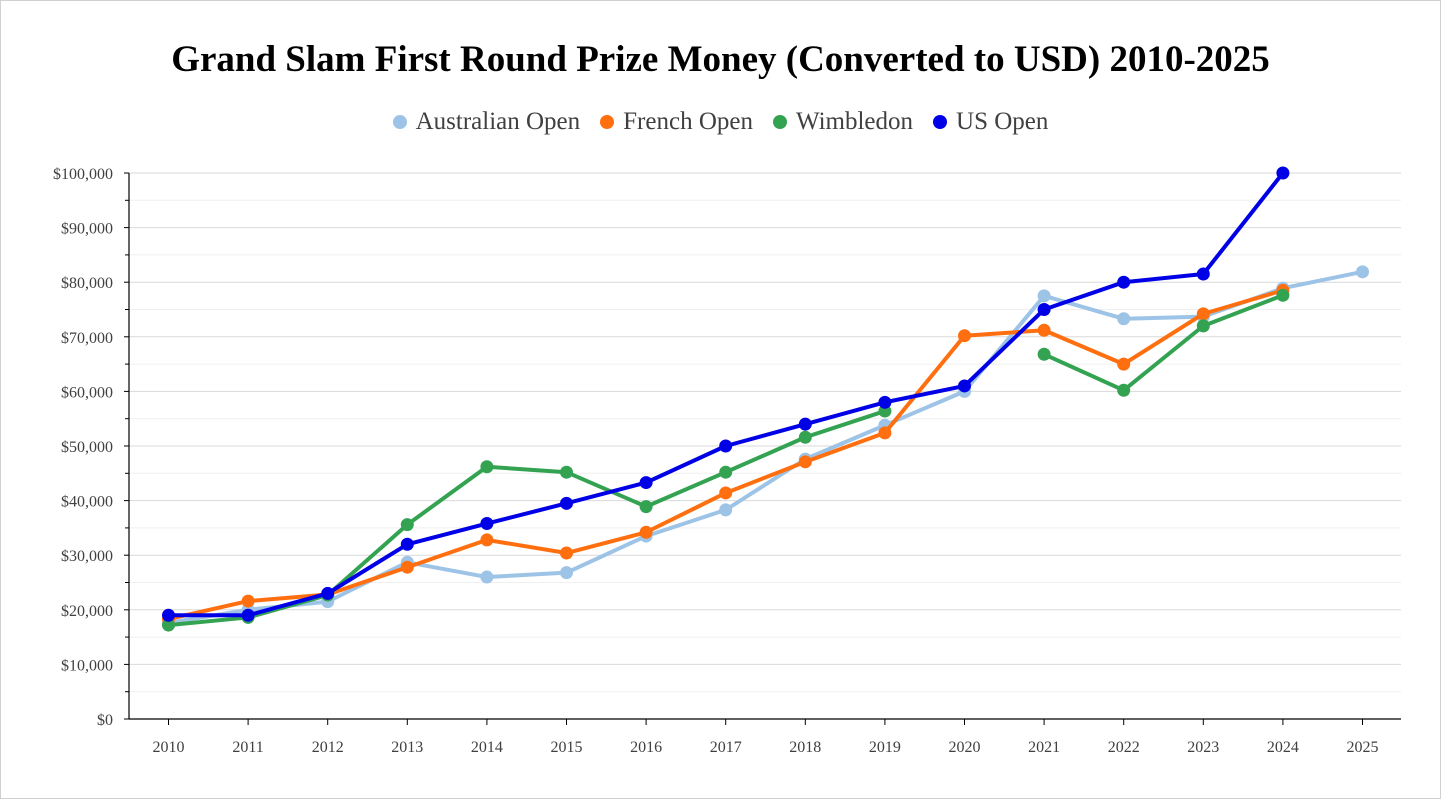  Describe the element at coordinates (854, 121) in the screenshot. I see `legend-label: Wimbledon` at that location.